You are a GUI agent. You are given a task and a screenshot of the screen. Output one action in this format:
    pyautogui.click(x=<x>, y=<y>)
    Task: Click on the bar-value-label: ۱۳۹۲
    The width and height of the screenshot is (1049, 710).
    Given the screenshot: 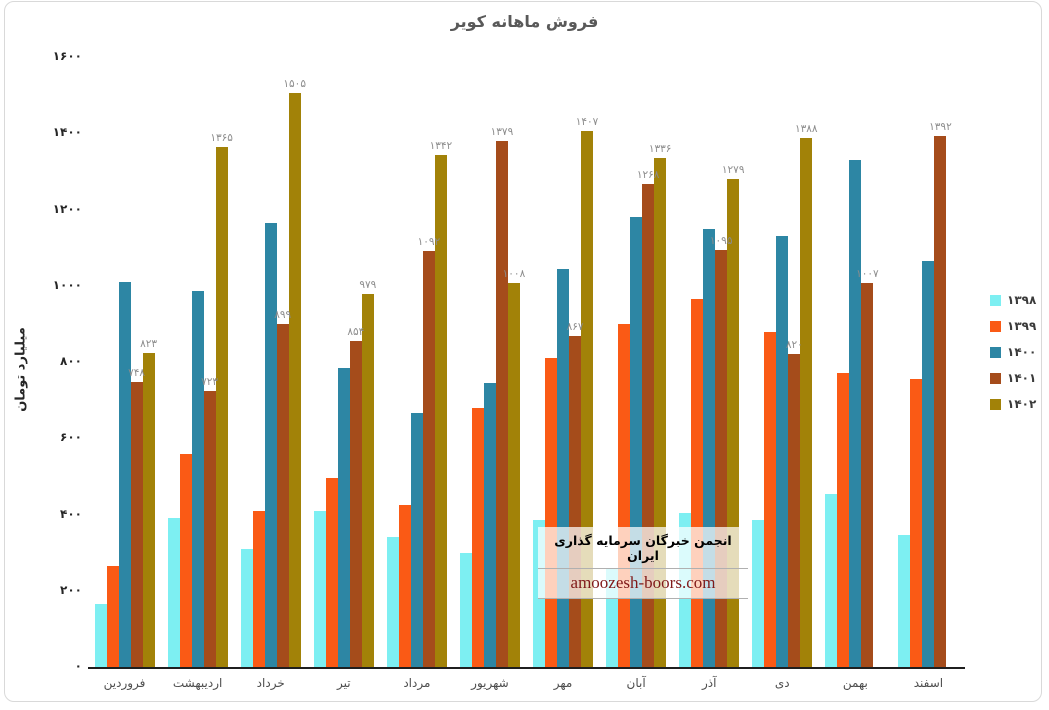 What is the action you would take?
    pyautogui.click(x=940, y=127)
    